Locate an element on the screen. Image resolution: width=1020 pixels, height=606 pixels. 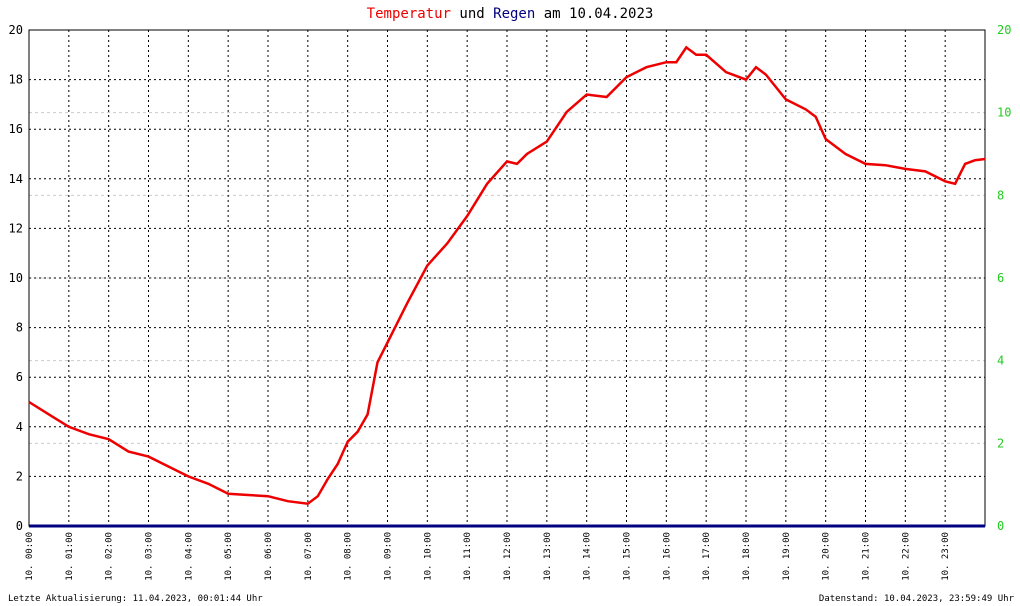
x-tick-label: 10. 11:00 is located at coordinates (468, 556).